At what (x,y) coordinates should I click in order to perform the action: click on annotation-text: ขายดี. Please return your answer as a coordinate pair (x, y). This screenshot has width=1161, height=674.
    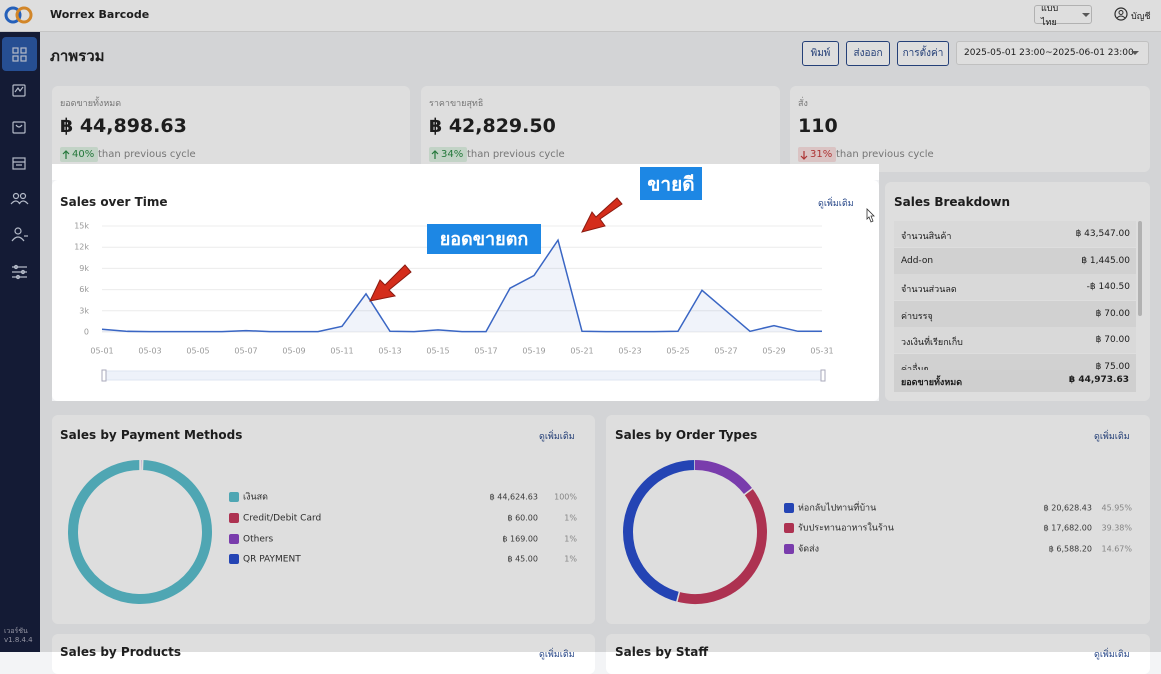
    Looking at the image, I should click on (670, 185).